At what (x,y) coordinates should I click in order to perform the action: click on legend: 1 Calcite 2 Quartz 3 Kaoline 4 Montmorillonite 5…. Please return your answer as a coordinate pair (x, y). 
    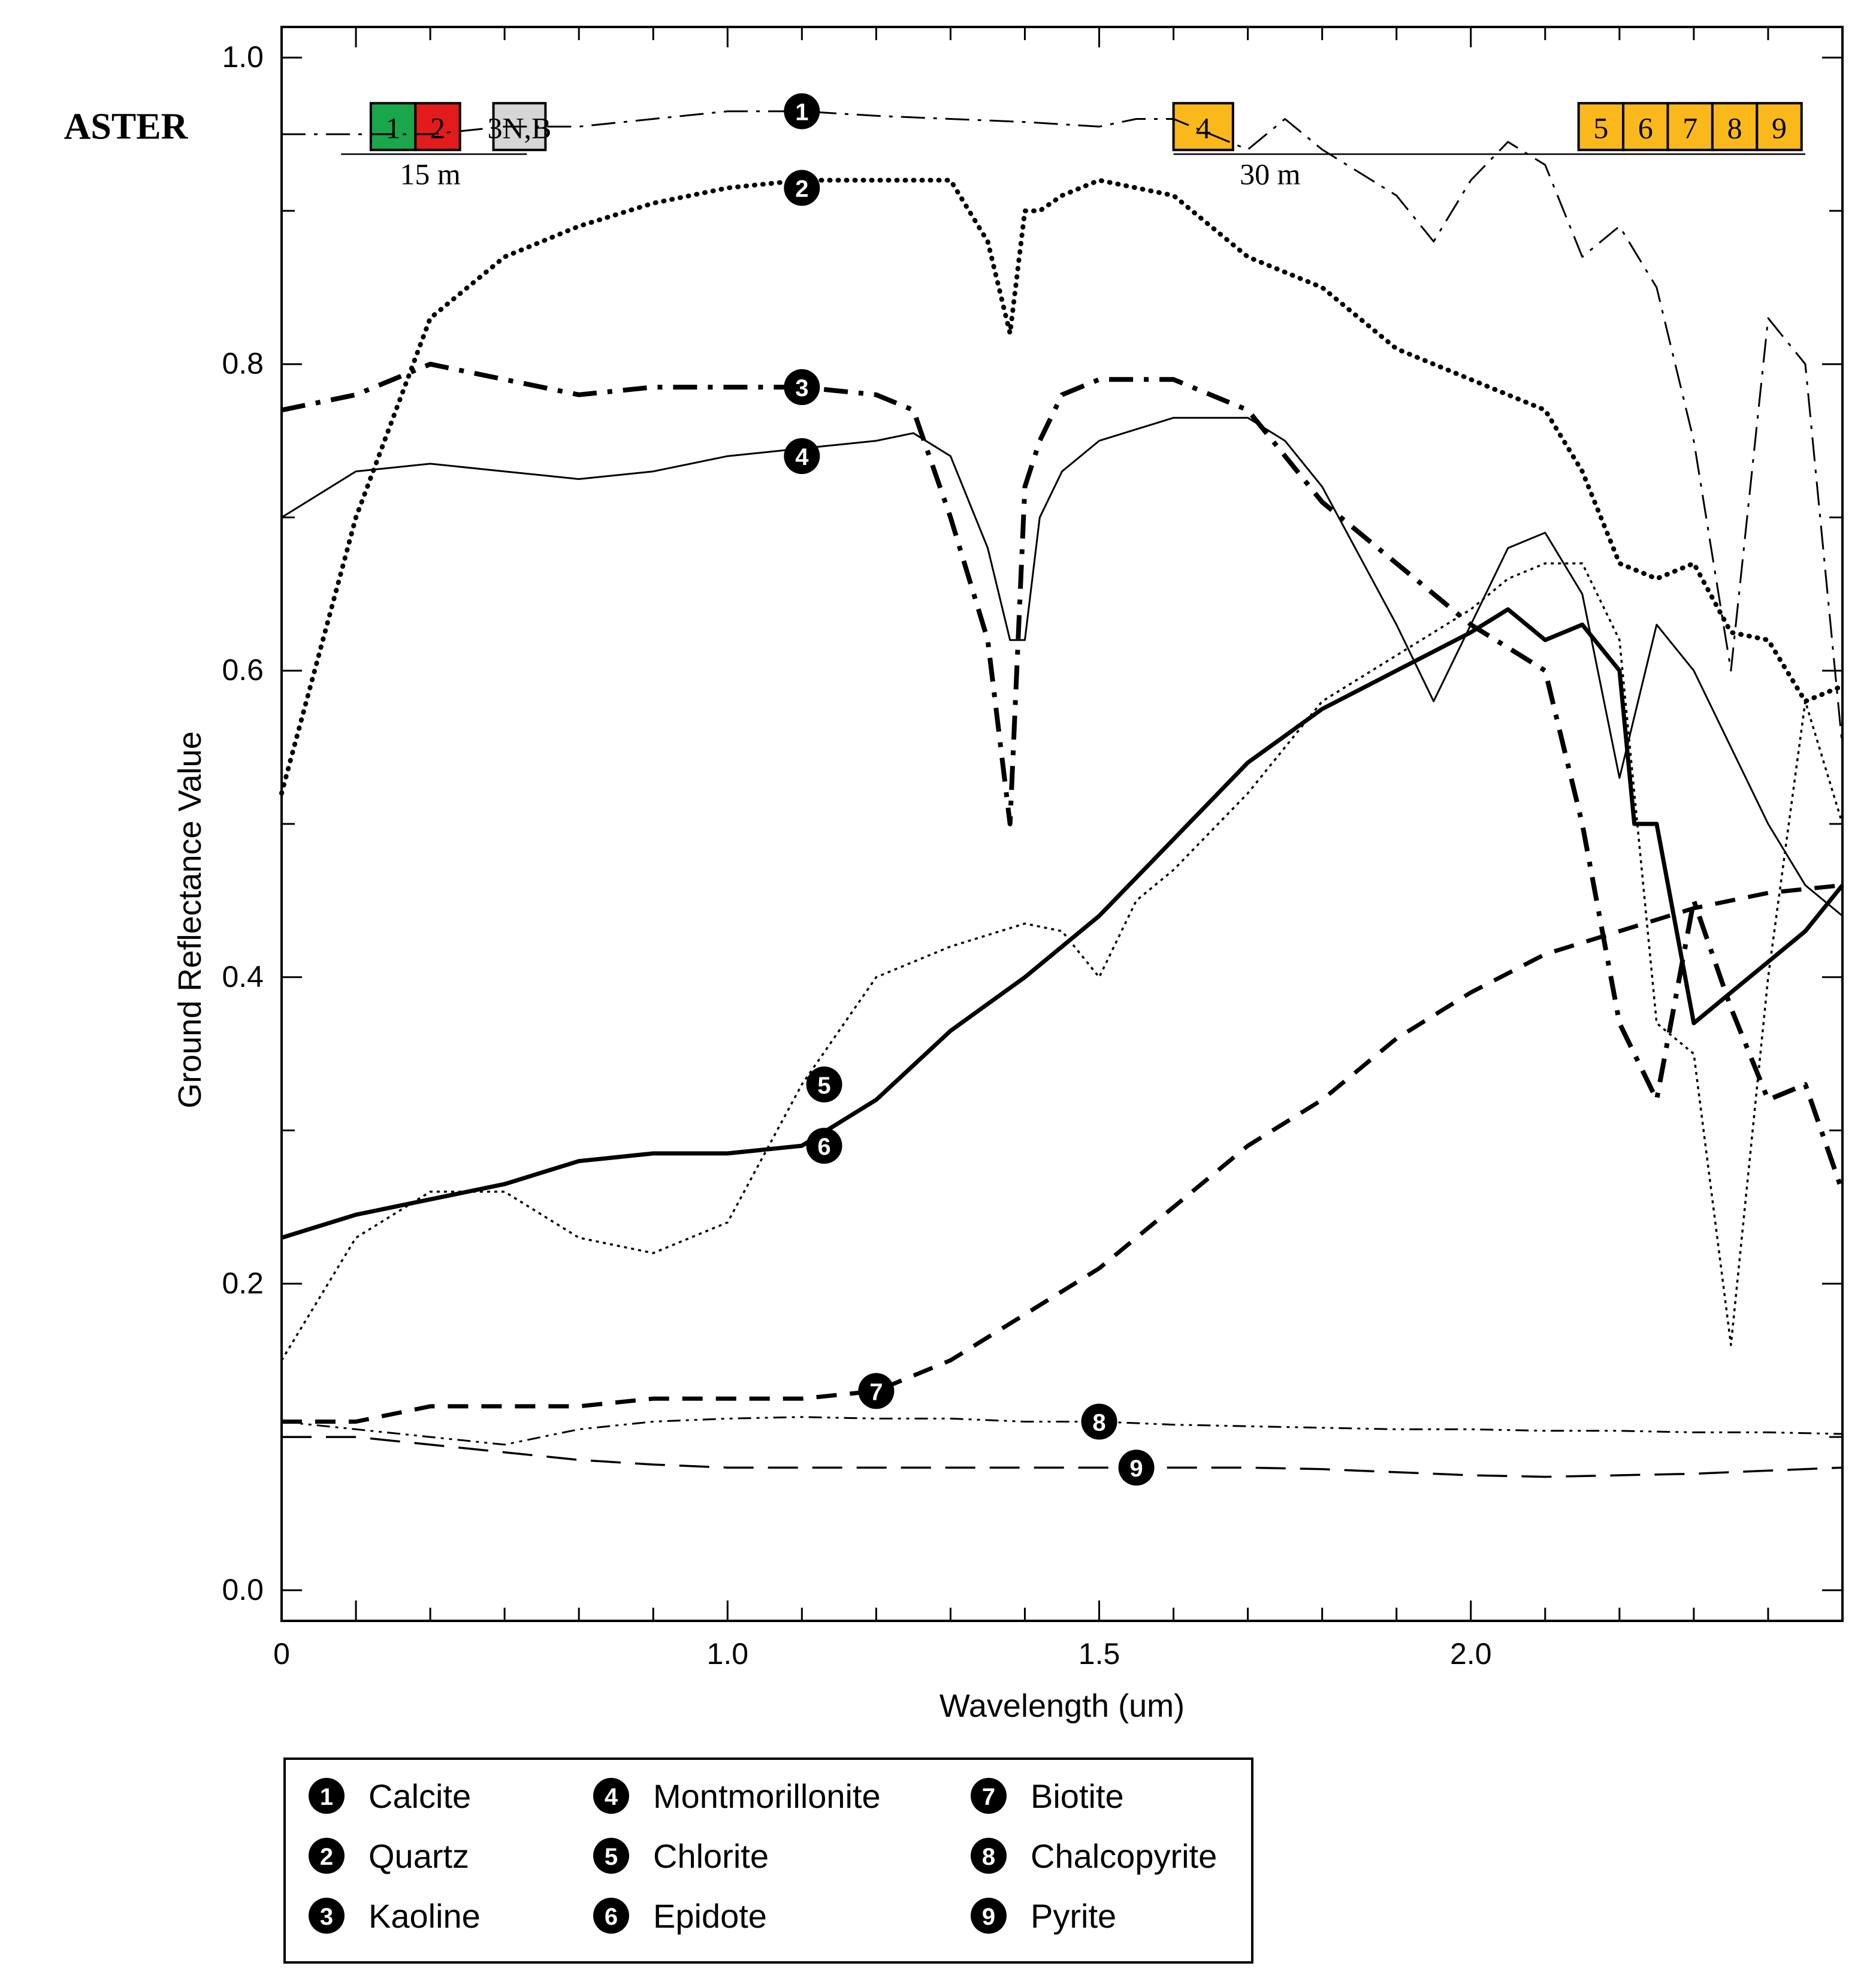
    Looking at the image, I should click on (768, 1860).